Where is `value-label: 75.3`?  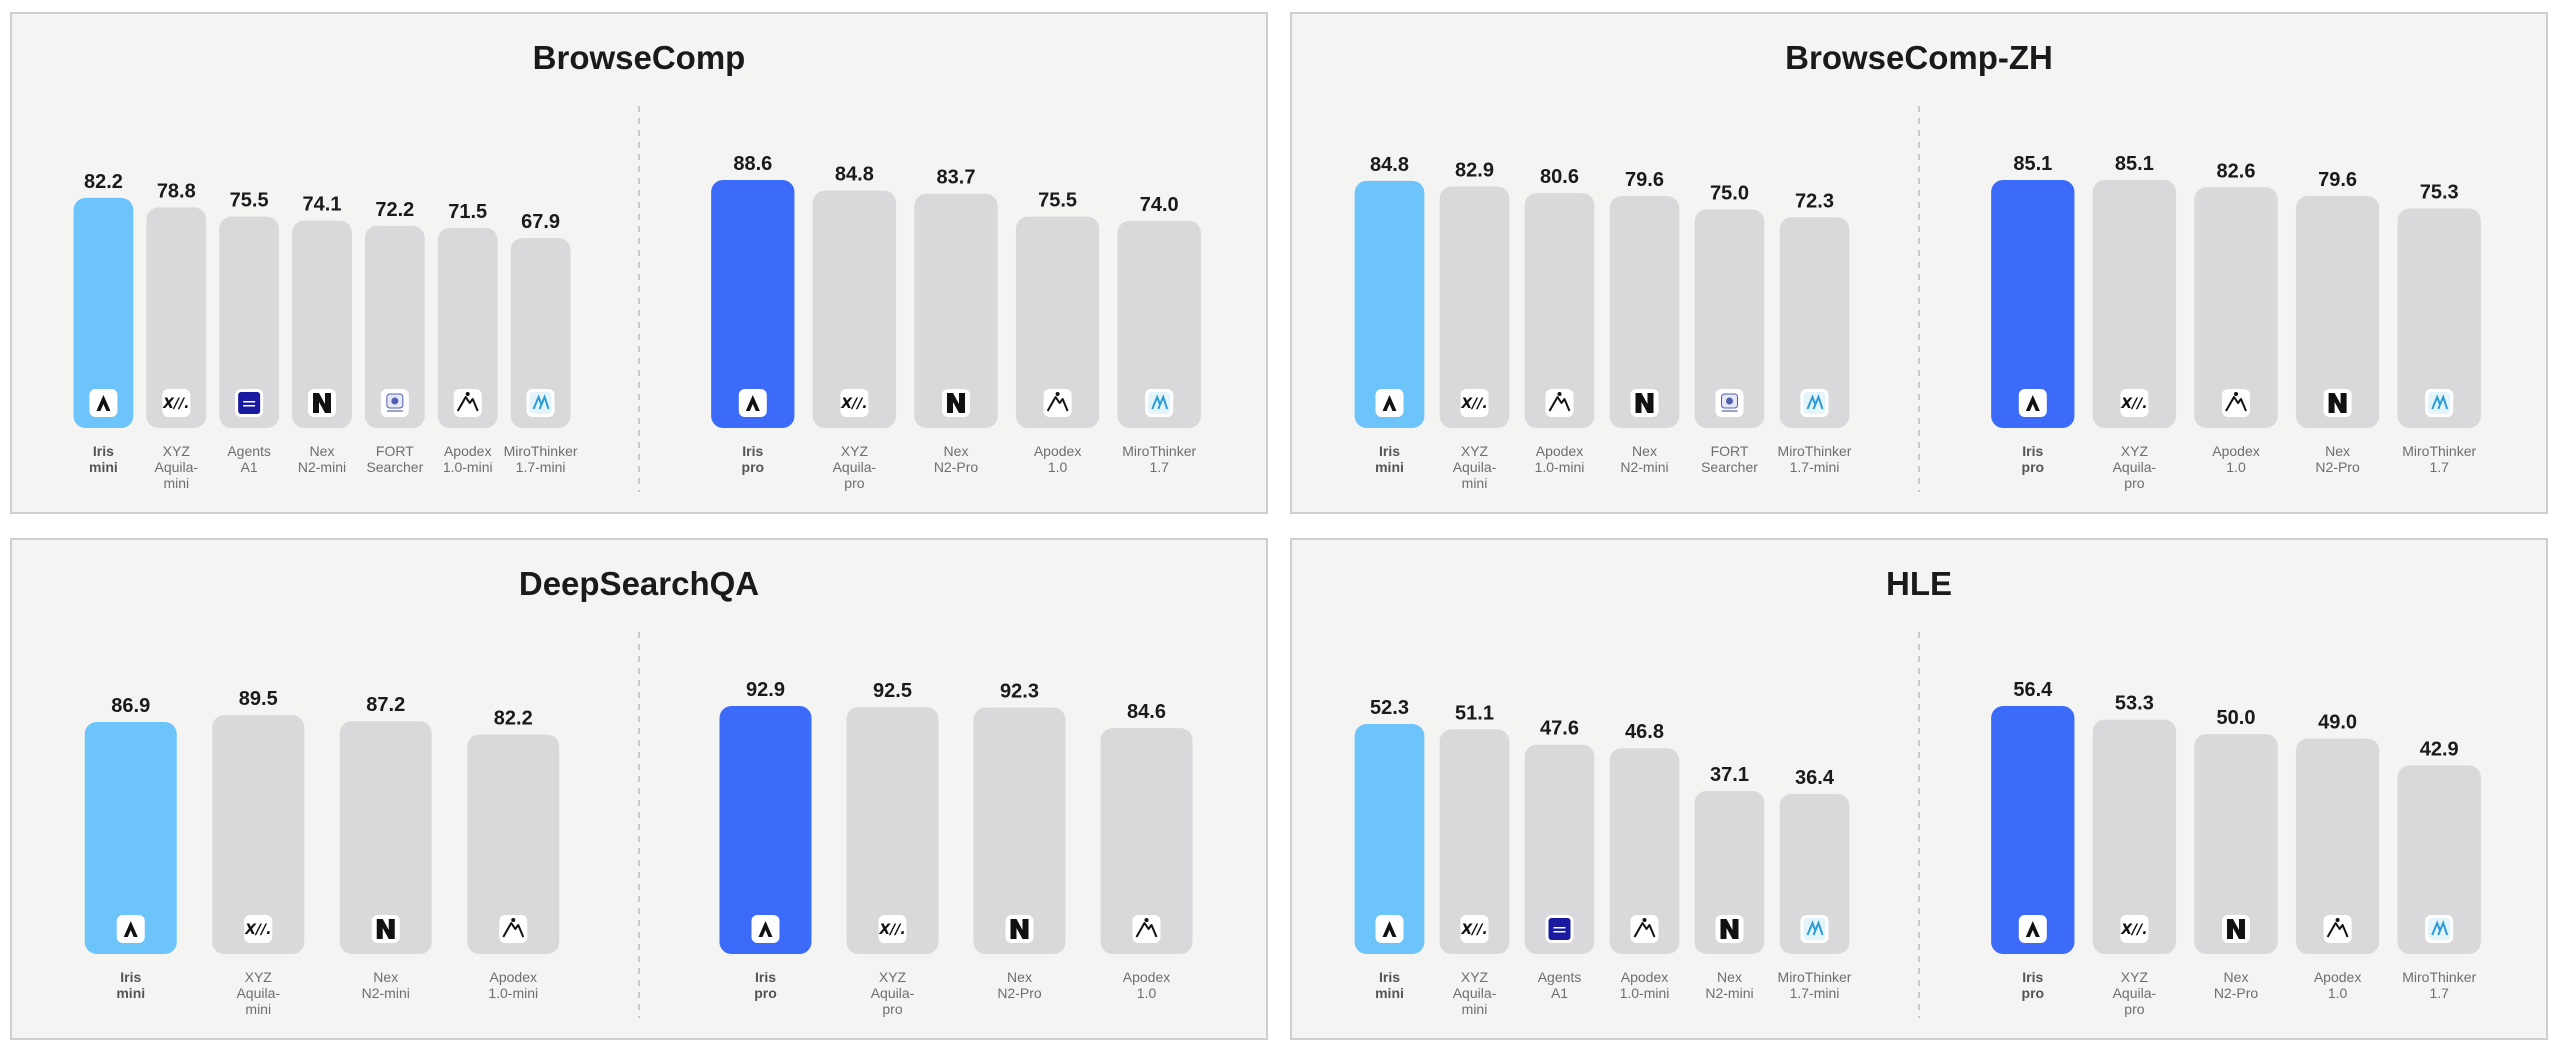 value-label: 75.3 is located at coordinates (2439, 193).